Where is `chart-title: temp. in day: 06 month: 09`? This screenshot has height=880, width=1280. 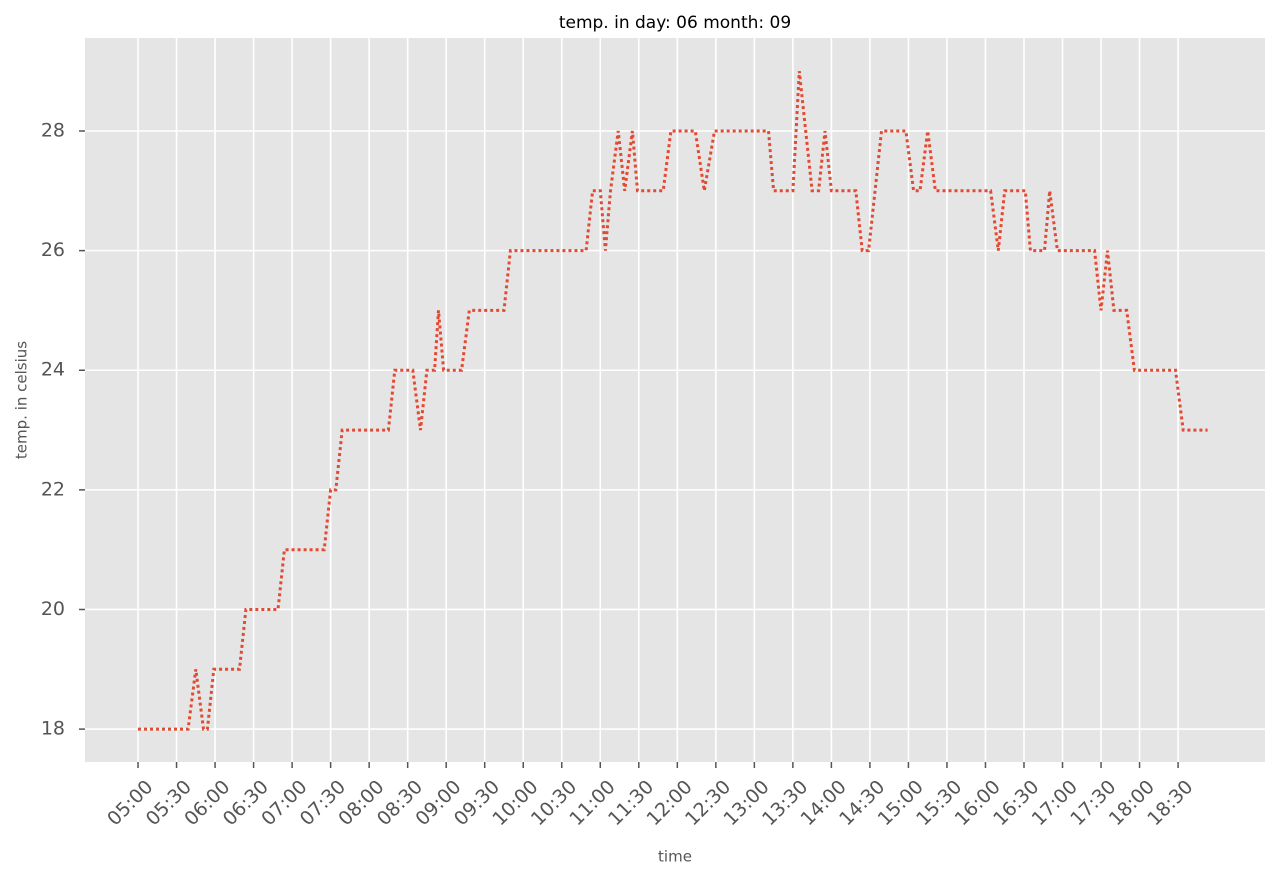
chart-title: temp. in day: 06 month: 09 is located at coordinates (675, 23).